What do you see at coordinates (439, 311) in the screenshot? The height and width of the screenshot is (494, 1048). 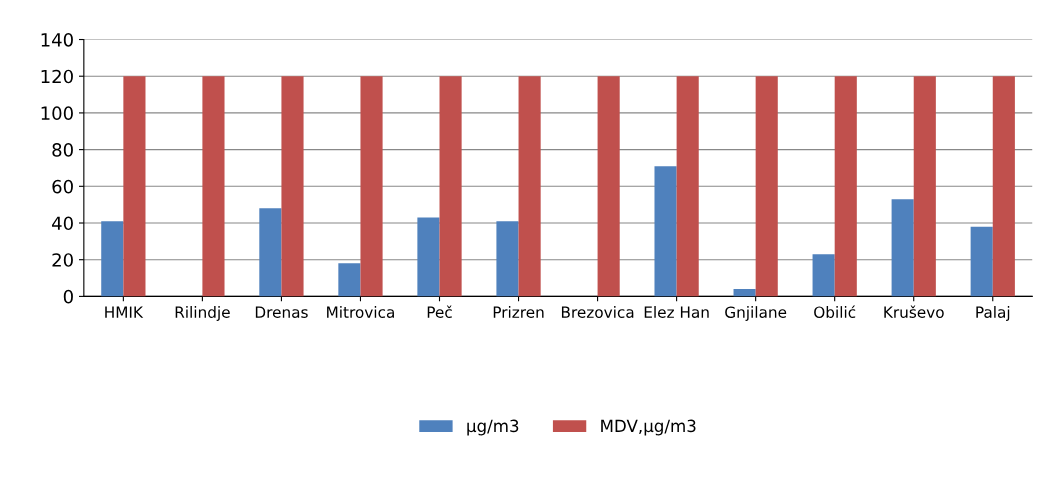 I see `x-tick-label: Peč` at bounding box center [439, 311].